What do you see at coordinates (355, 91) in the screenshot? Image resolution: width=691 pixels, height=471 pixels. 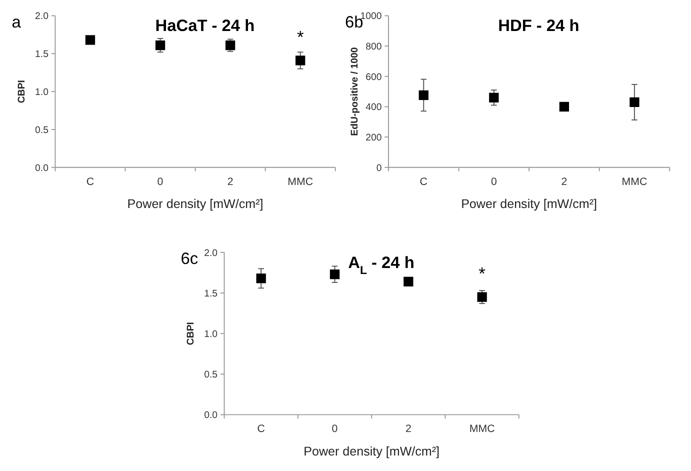 I see `y-axis-title: EdU-positive / 1000` at bounding box center [355, 91].